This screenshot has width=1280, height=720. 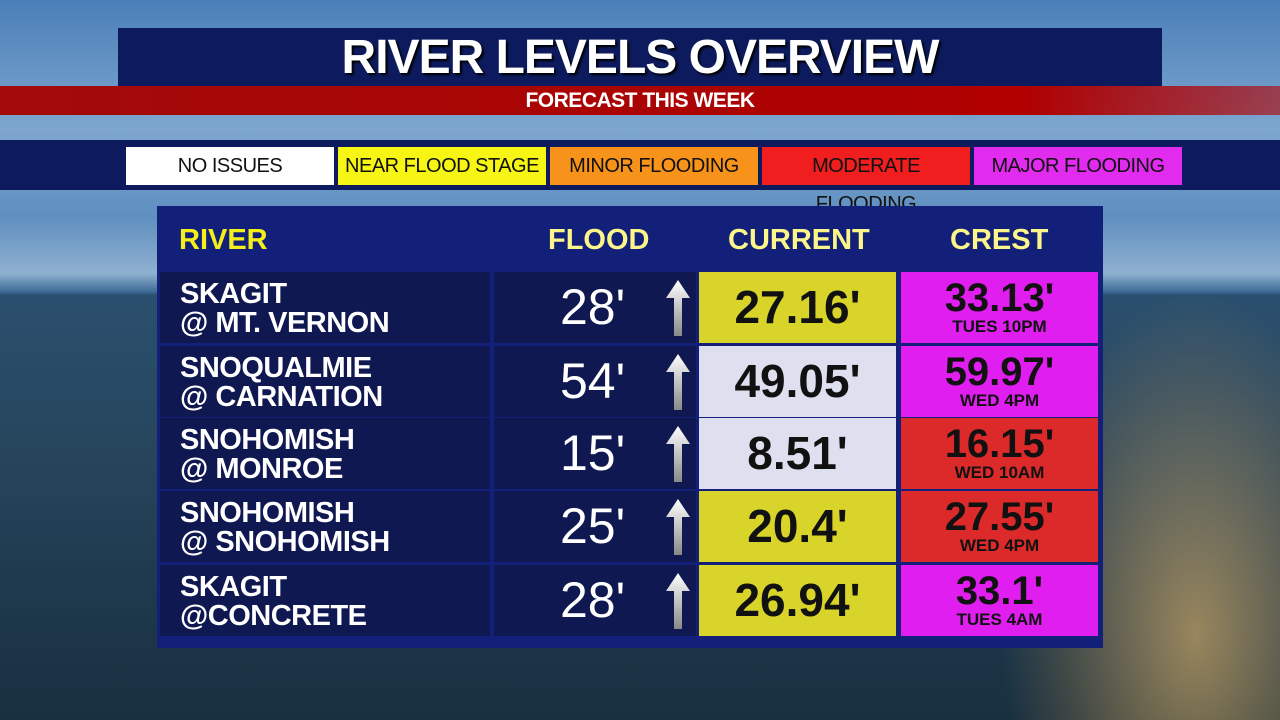 What do you see at coordinates (285, 323) in the screenshot?
I see `river-name-line2: @ MT. VERNON` at bounding box center [285, 323].